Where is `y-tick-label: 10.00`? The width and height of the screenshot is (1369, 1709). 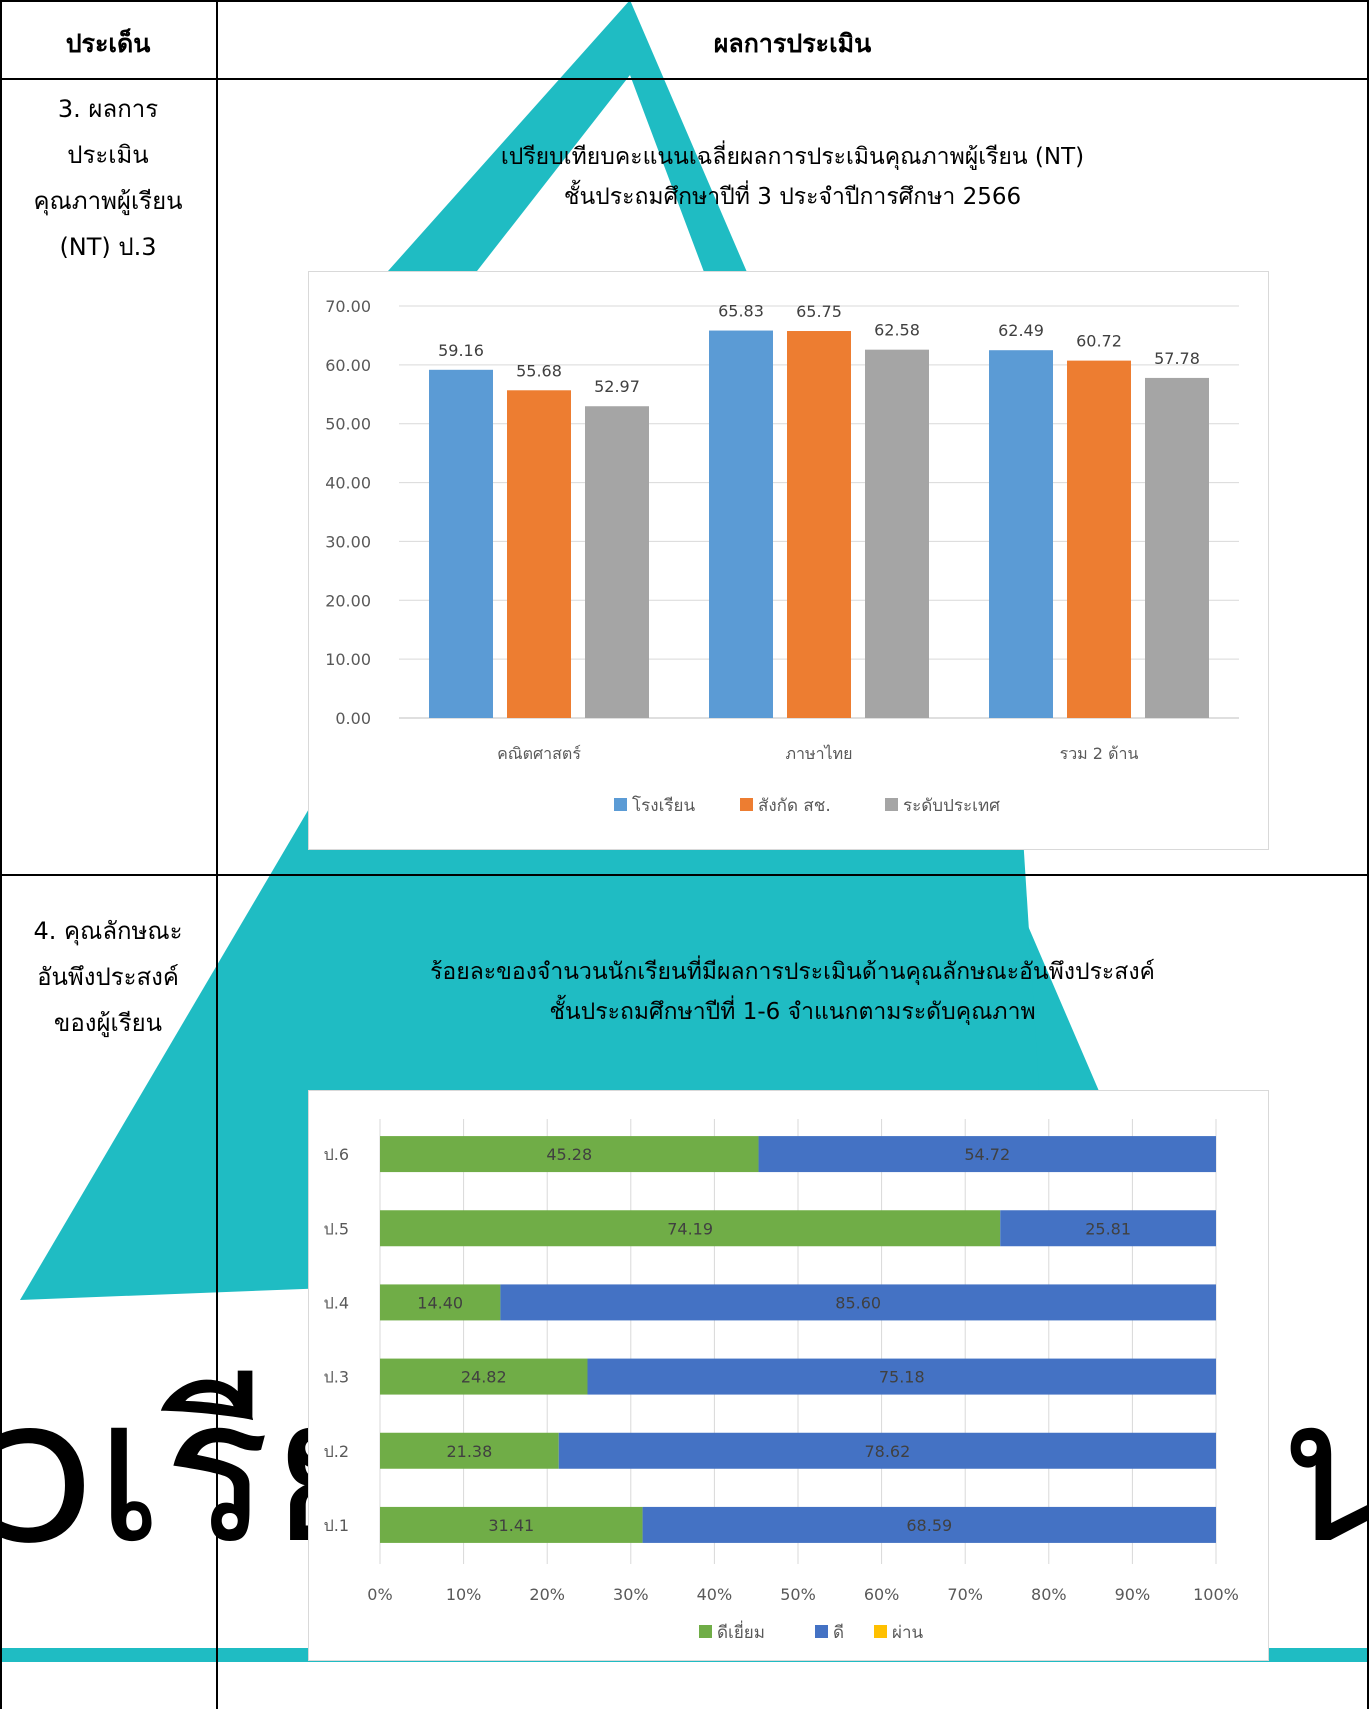 y-tick-label: 10.00 is located at coordinates (348, 659).